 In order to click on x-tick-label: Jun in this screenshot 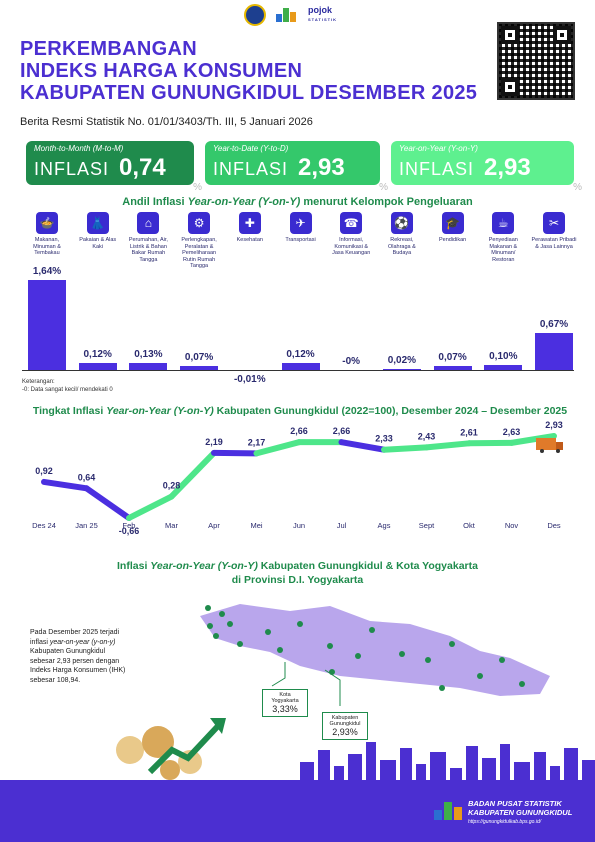, I will do `click(299, 525)`.